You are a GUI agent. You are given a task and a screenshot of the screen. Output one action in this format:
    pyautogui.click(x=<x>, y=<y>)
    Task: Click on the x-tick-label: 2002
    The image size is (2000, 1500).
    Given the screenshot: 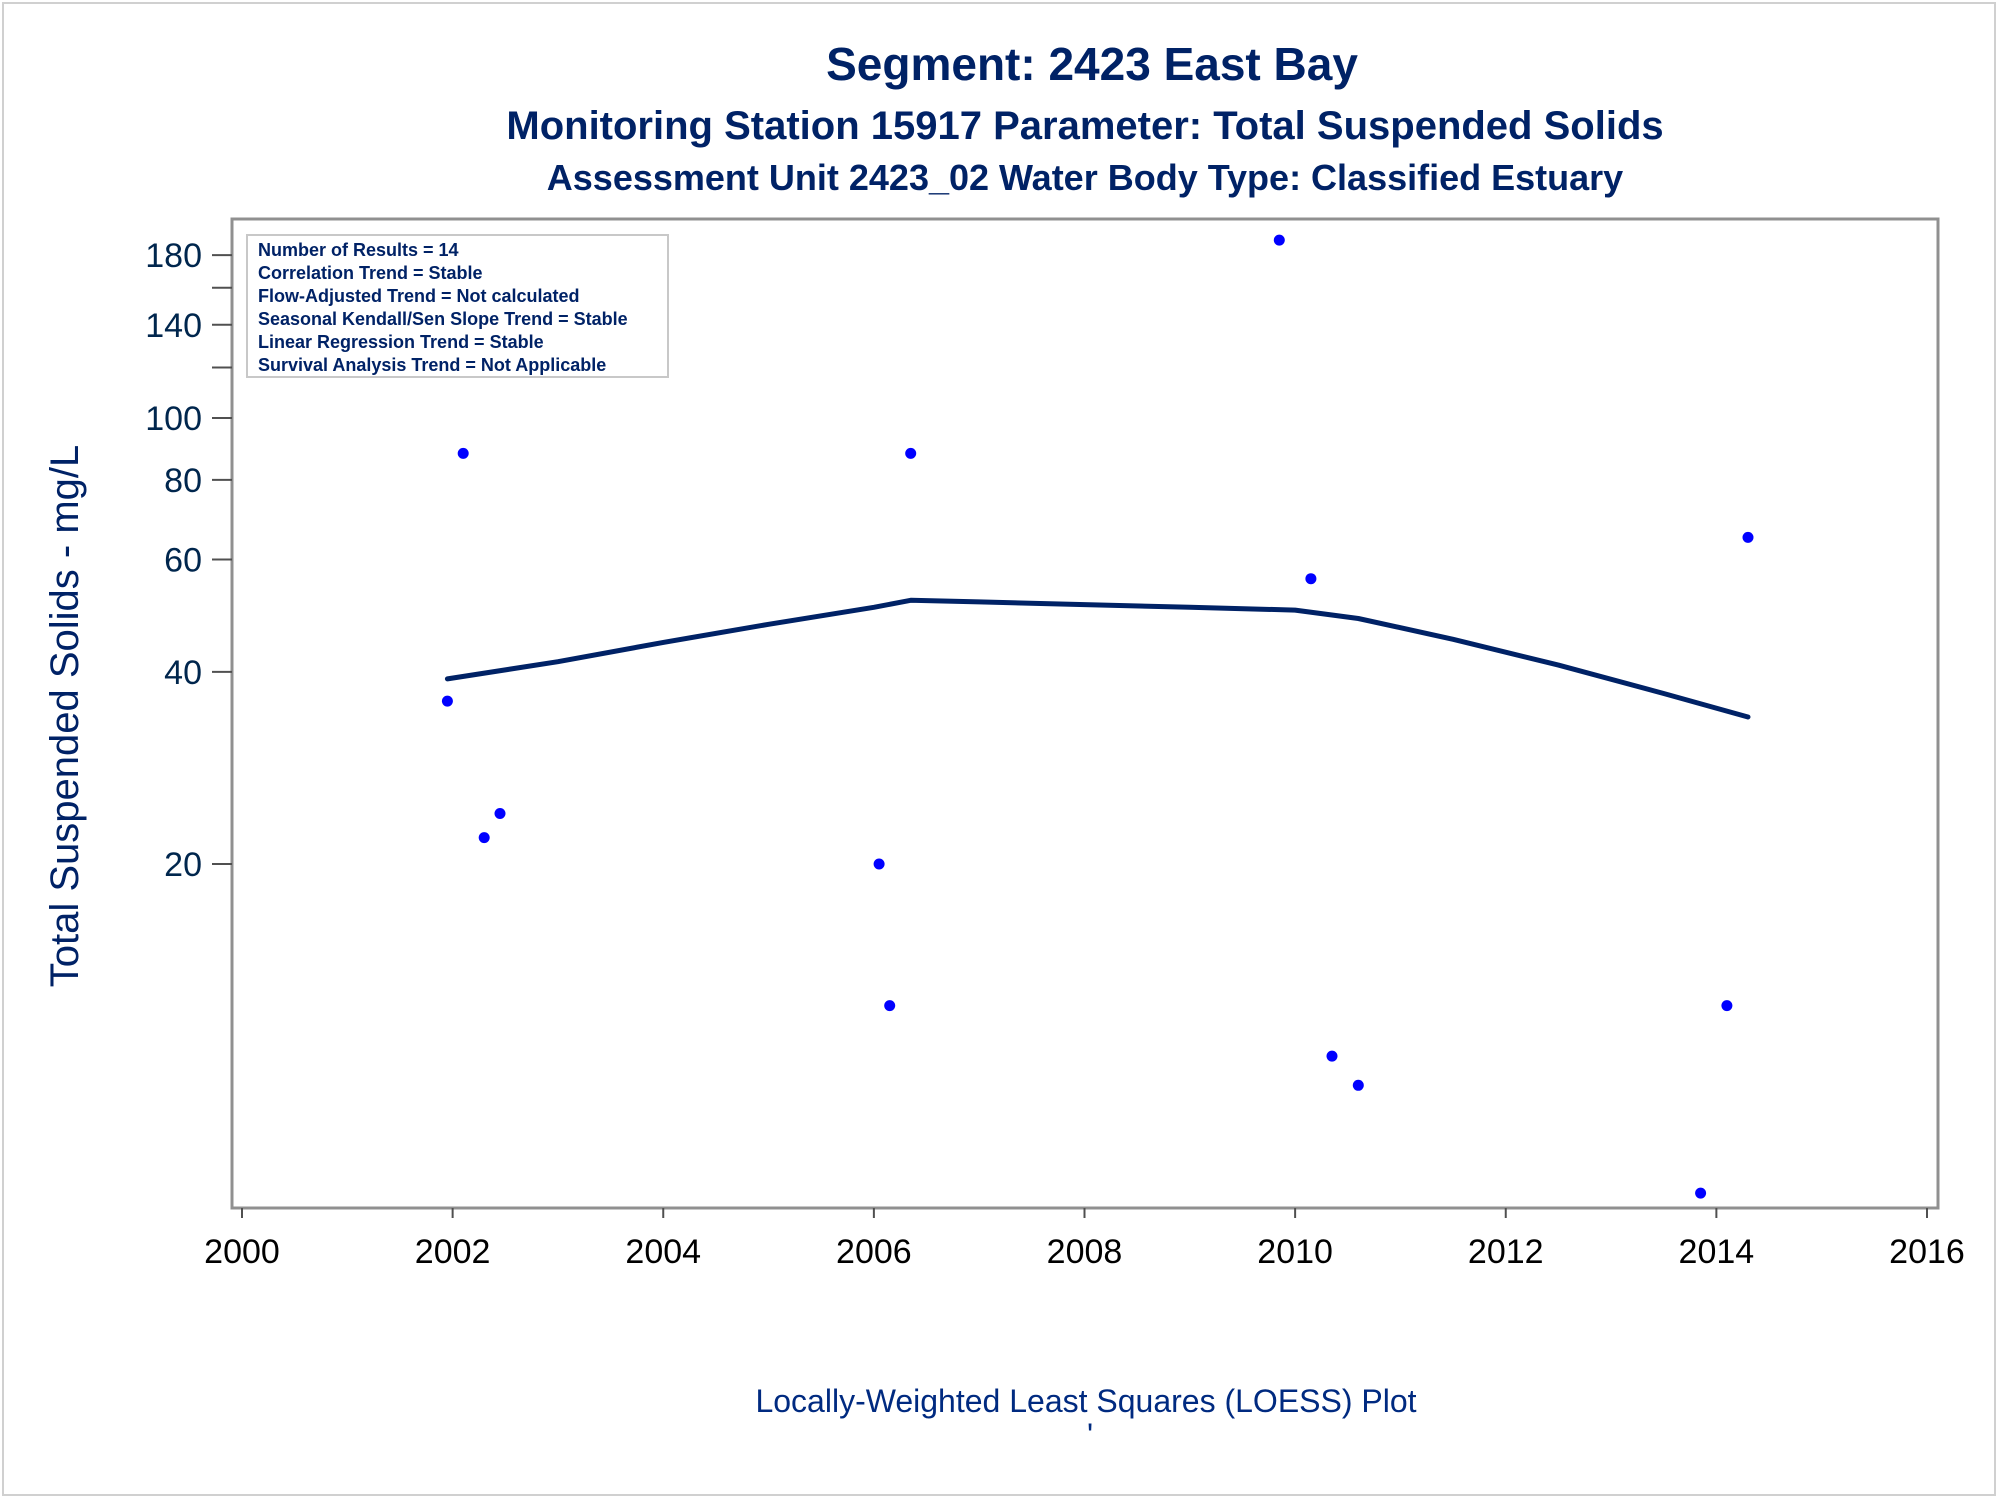 What is the action you would take?
    pyautogui.click(x=453, y=1252)
    